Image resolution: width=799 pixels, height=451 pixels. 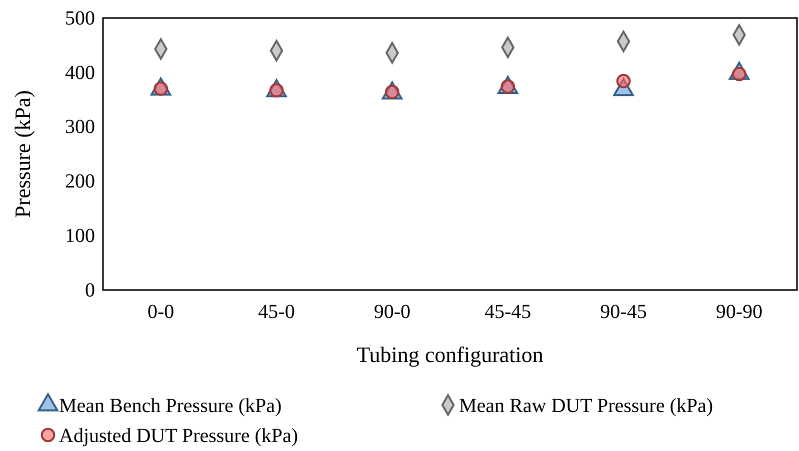 What do you see at coordinates (508, 312) in the screenshot?
I see `x-tick-label: 45-45` at bounding box center [508, 312].